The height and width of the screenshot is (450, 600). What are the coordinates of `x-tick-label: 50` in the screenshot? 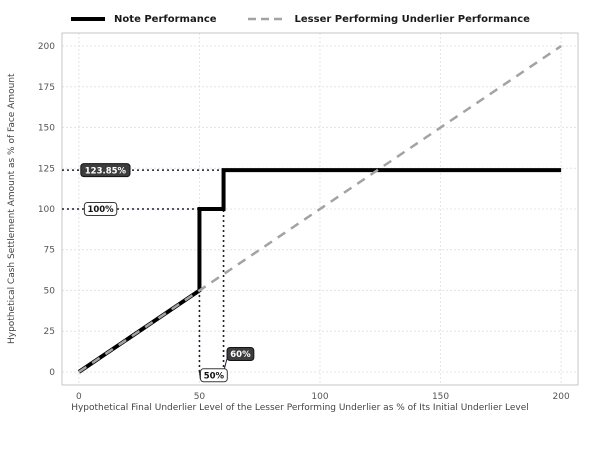 It's located at (200, 397).